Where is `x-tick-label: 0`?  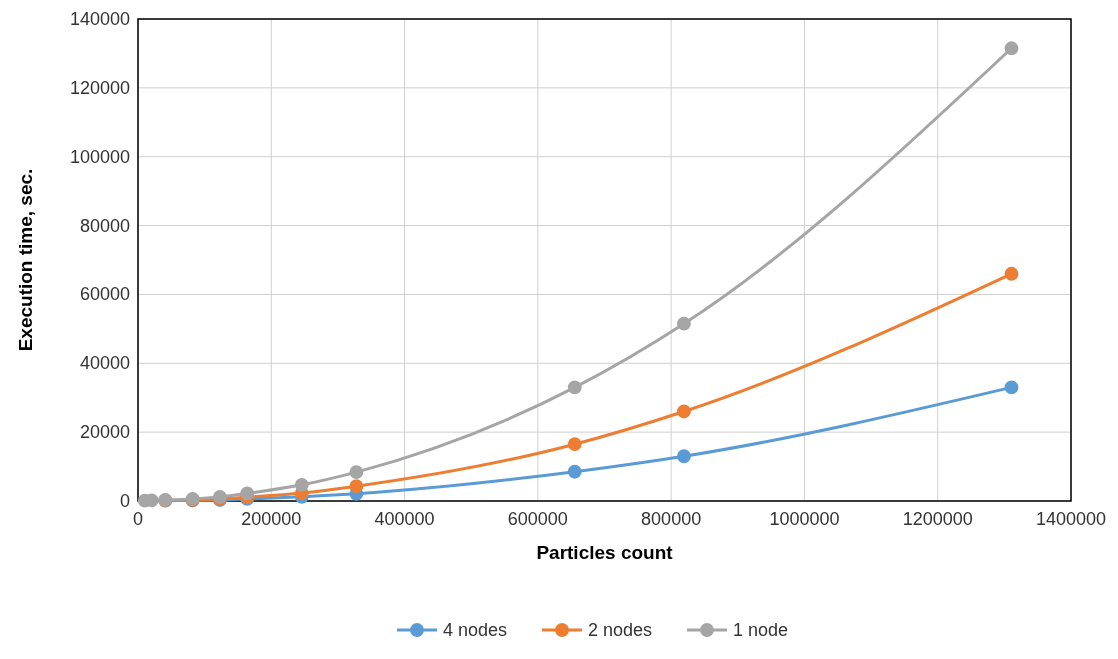 x-tick-label: 0 is located at coordinates (138, 519).